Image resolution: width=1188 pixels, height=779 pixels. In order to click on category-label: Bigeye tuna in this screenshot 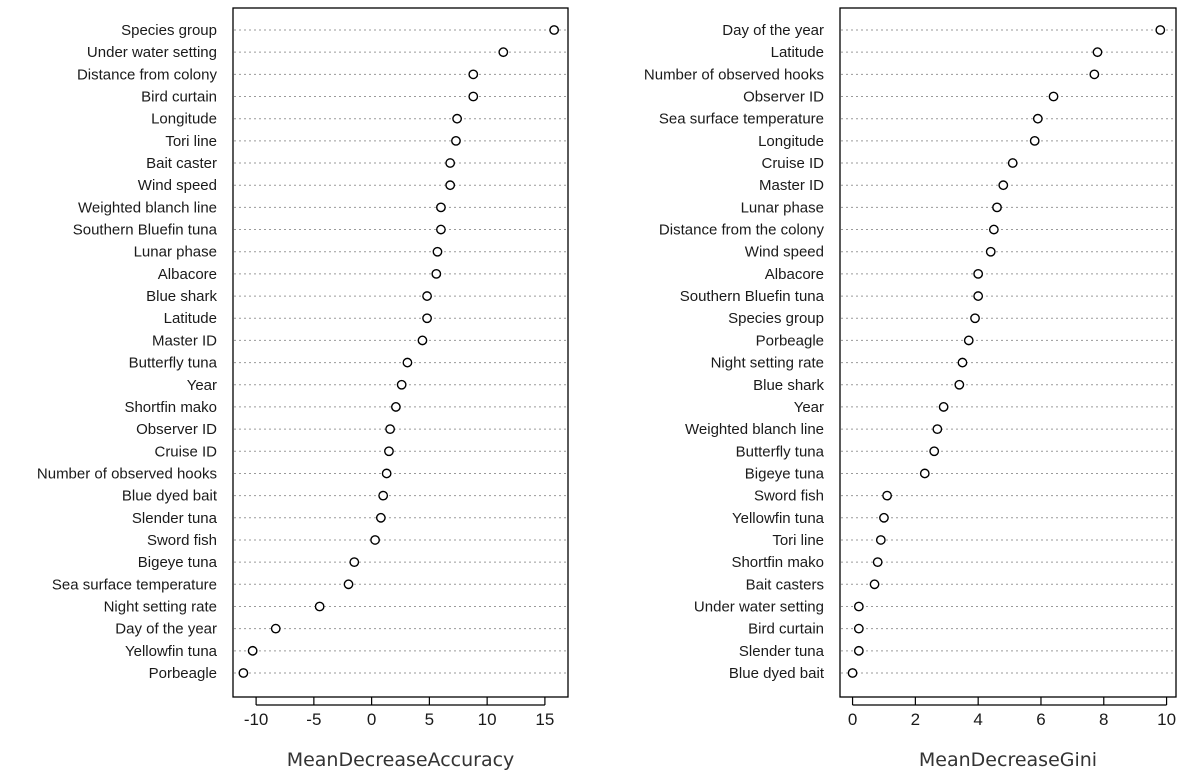, I will do `click(785, 473)`.